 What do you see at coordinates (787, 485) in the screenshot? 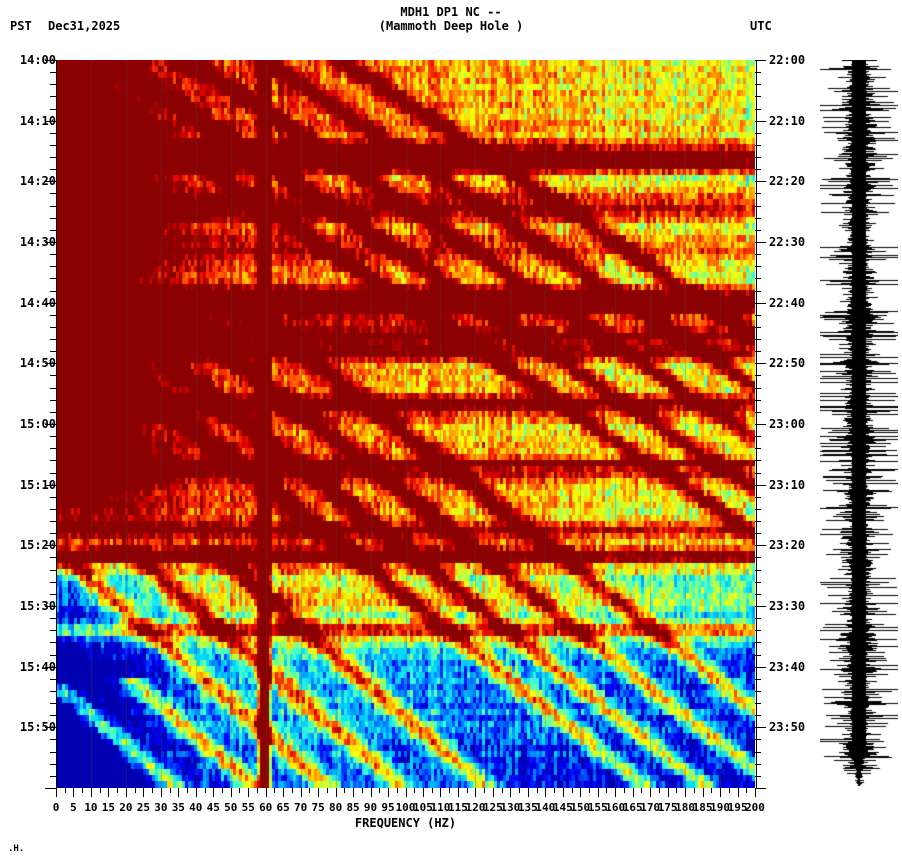
I see `y-axis-label-utc: 23:10` at bounding box center [787, 485].